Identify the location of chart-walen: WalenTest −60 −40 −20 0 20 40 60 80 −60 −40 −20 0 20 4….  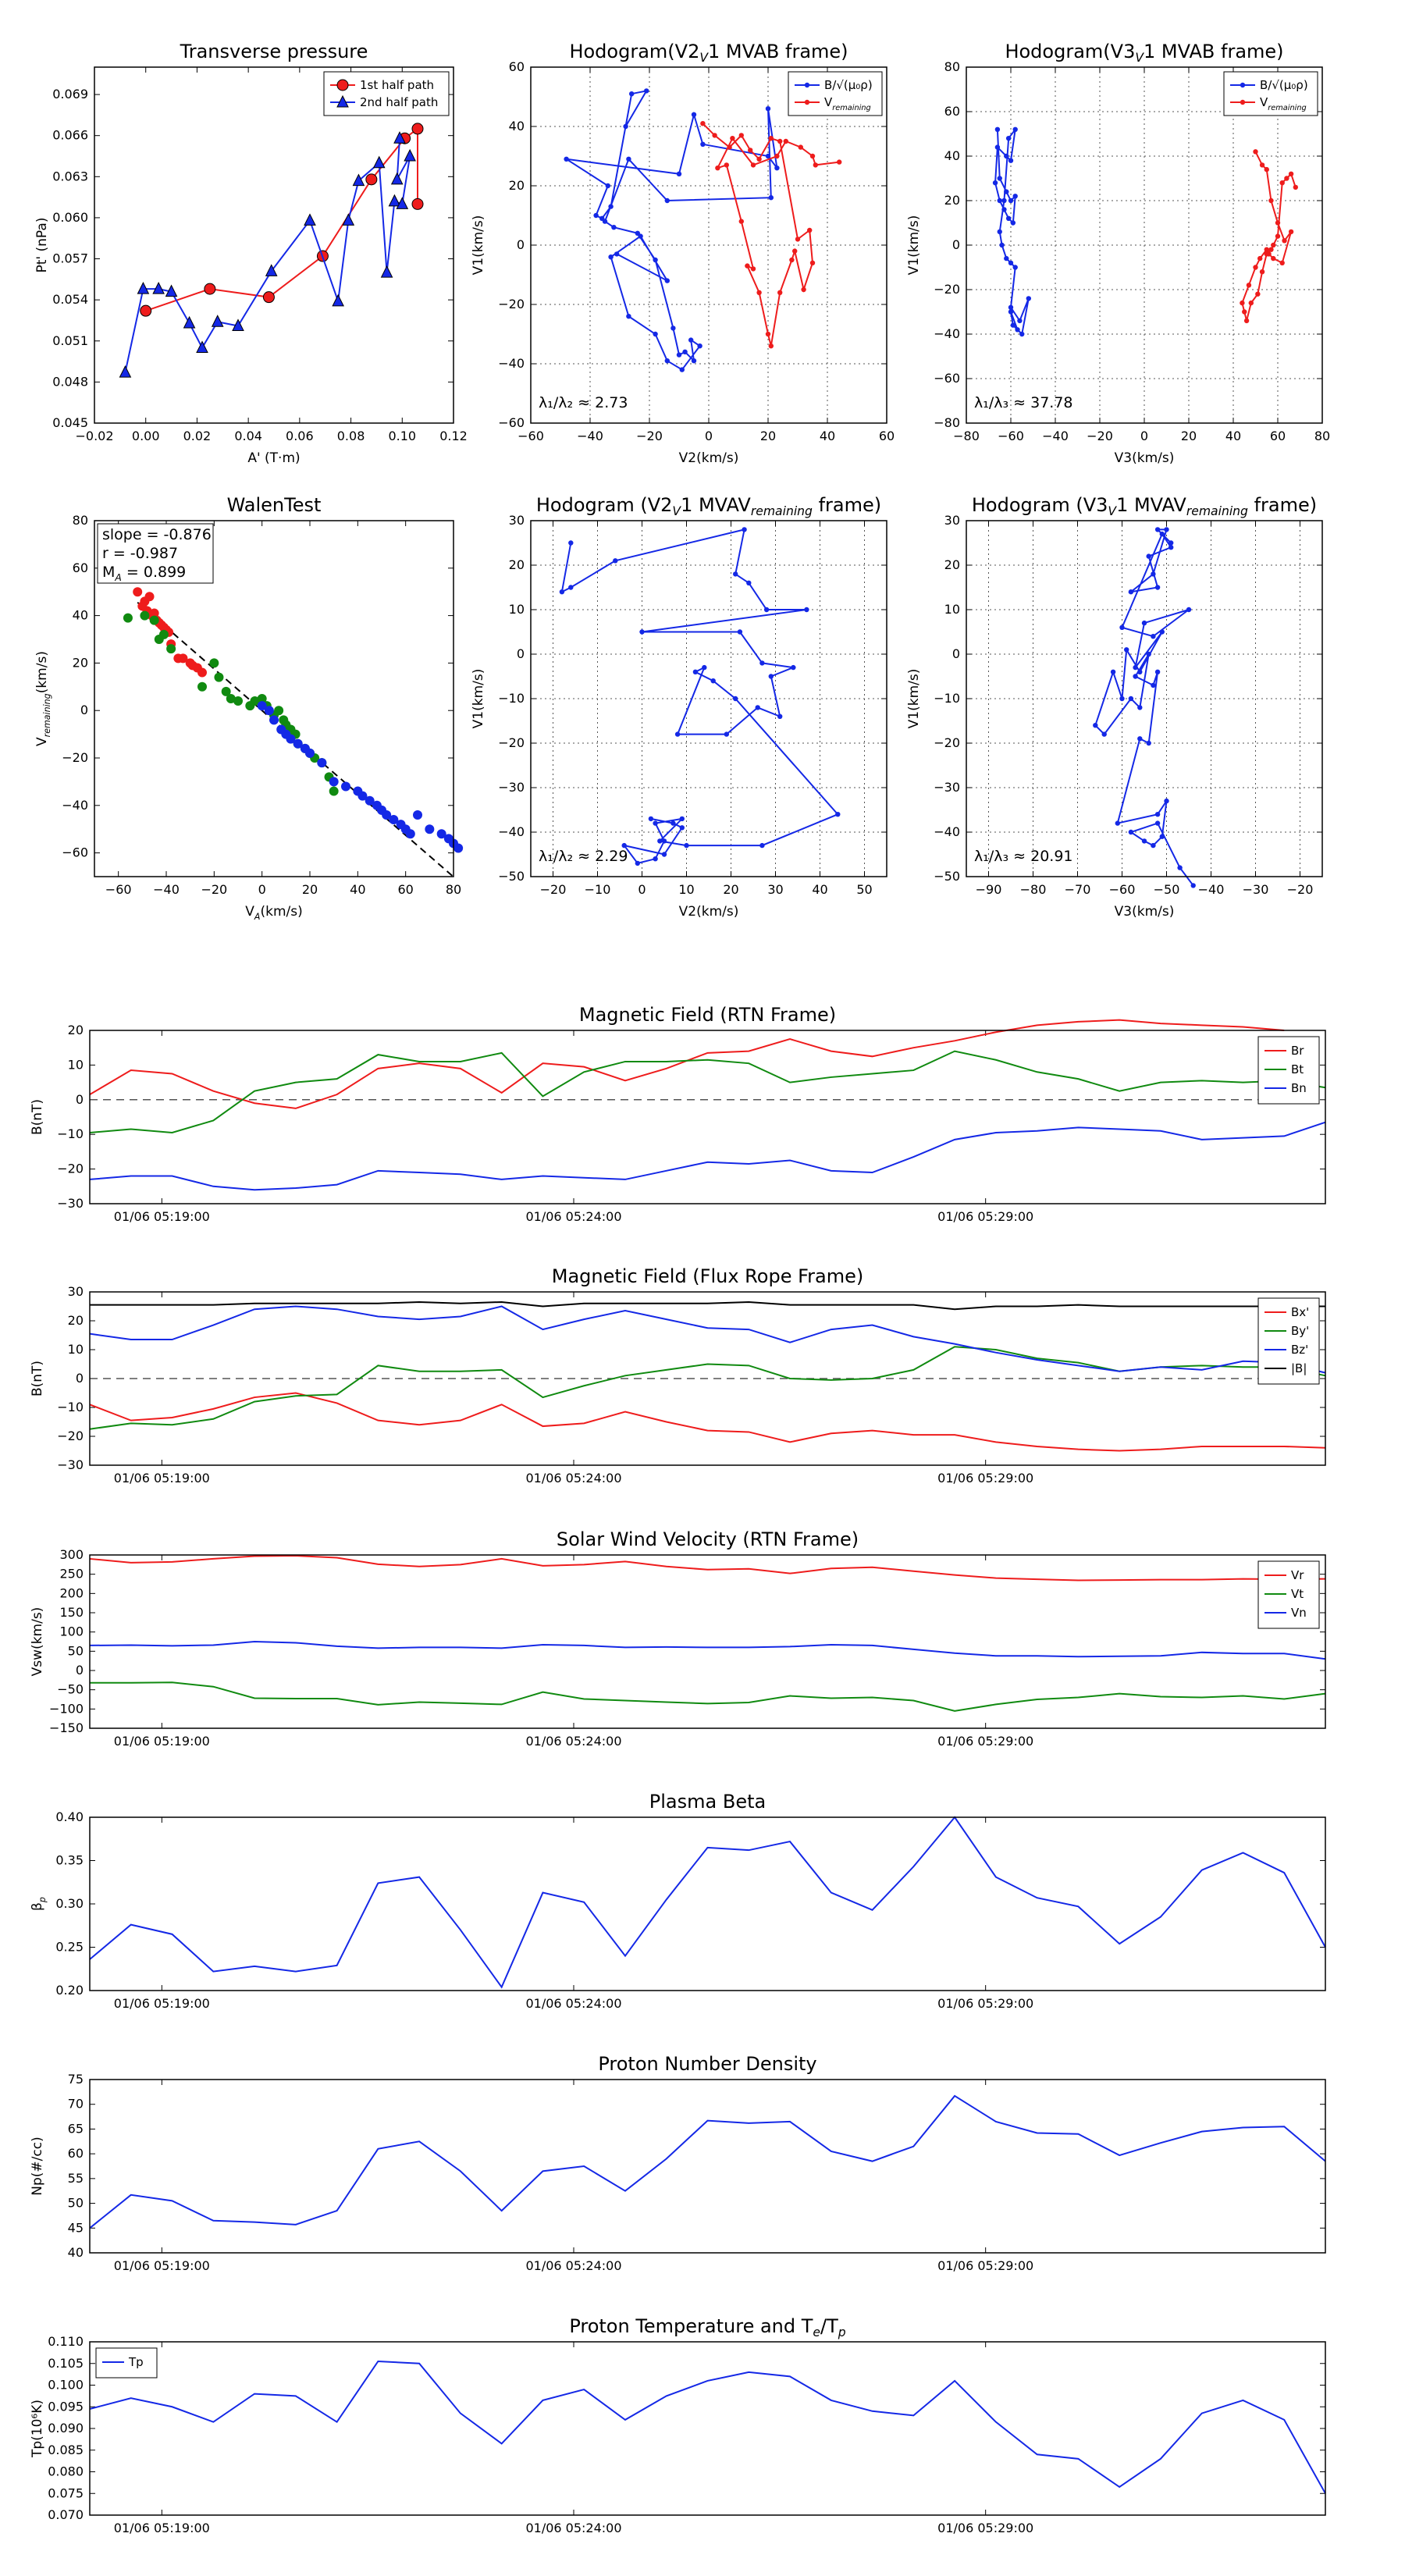
(249, 708).